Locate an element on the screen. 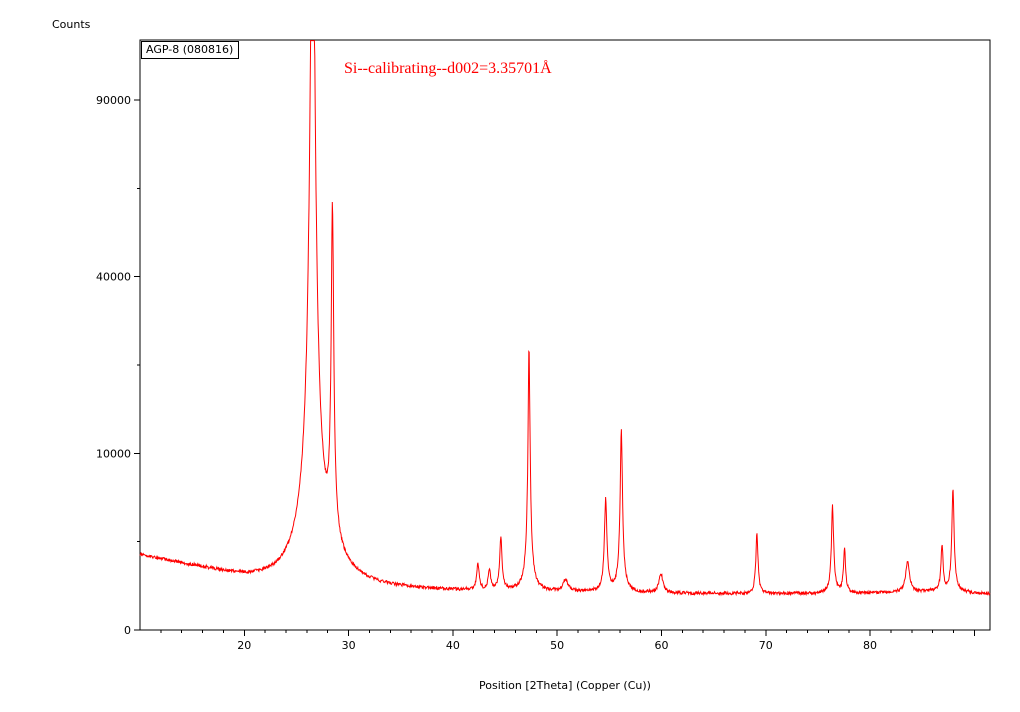 The image size is (1020, 712). svg-text: 0 is located at coordinates (127, 630).